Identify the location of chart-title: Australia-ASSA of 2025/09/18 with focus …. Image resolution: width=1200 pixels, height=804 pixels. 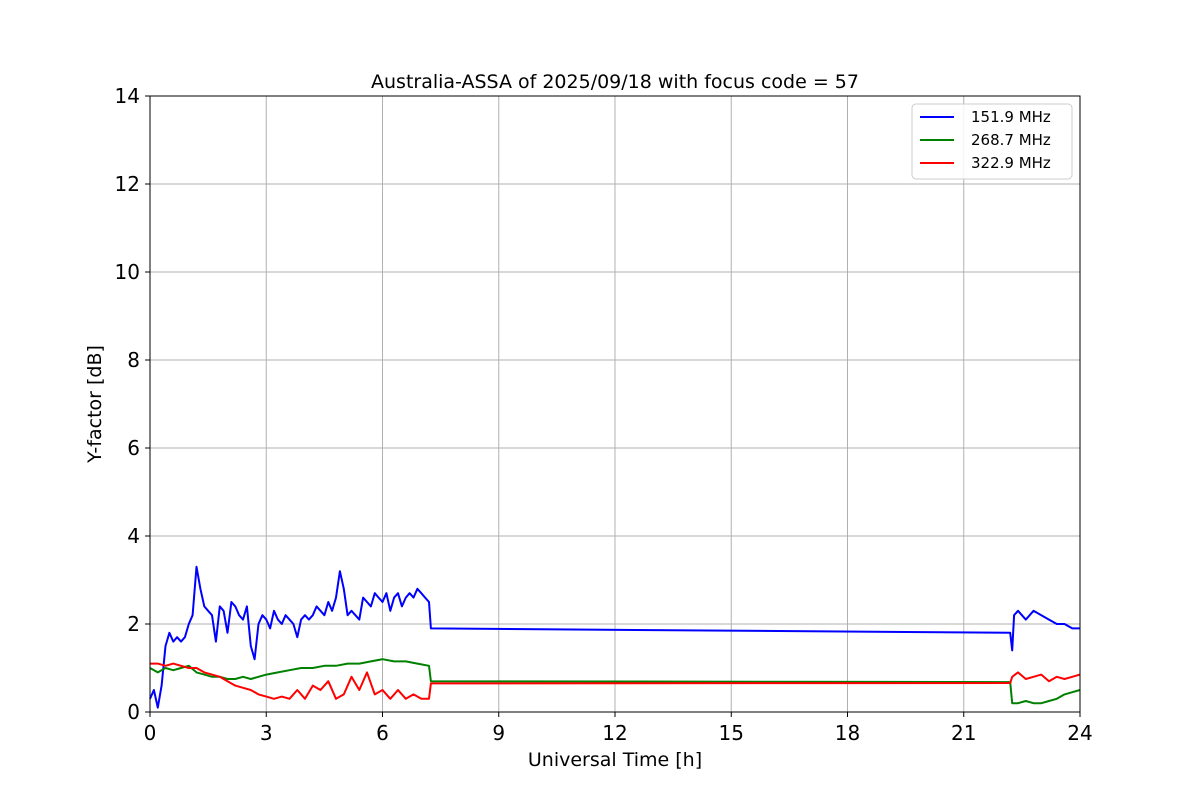
(615, 82).